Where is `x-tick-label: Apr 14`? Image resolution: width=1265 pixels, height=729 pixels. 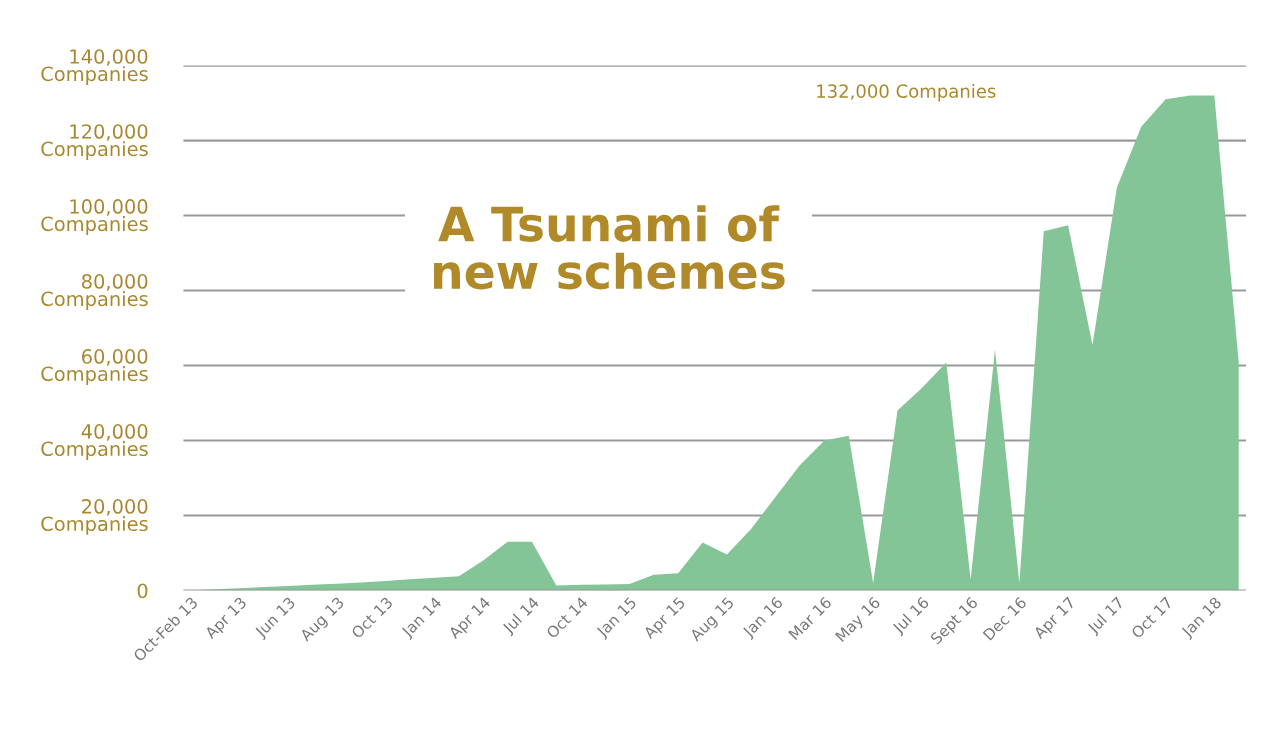 x-tick-label: Apr 14 is located at coordinates (470, 619).